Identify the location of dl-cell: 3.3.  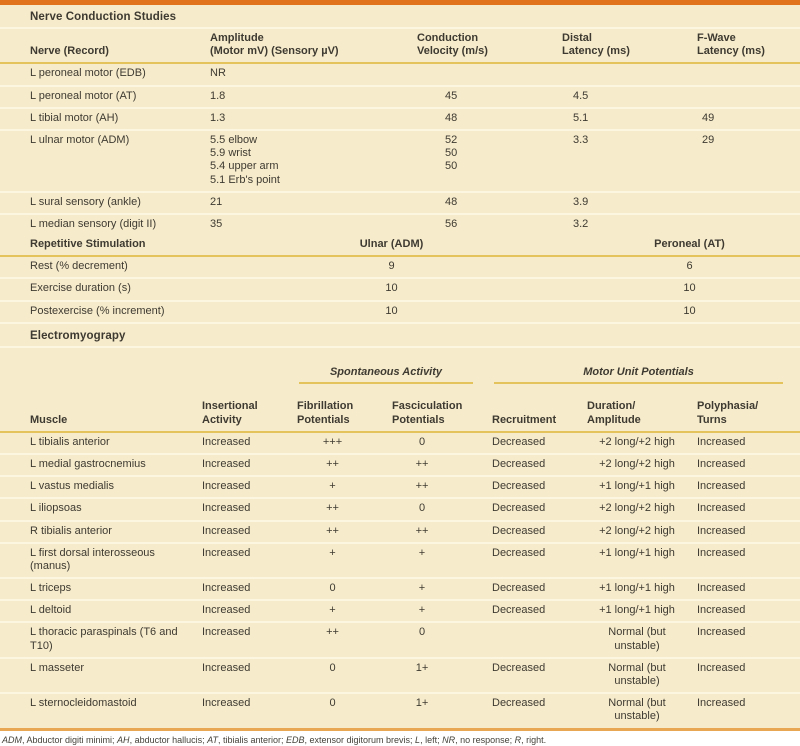
(581, 139).